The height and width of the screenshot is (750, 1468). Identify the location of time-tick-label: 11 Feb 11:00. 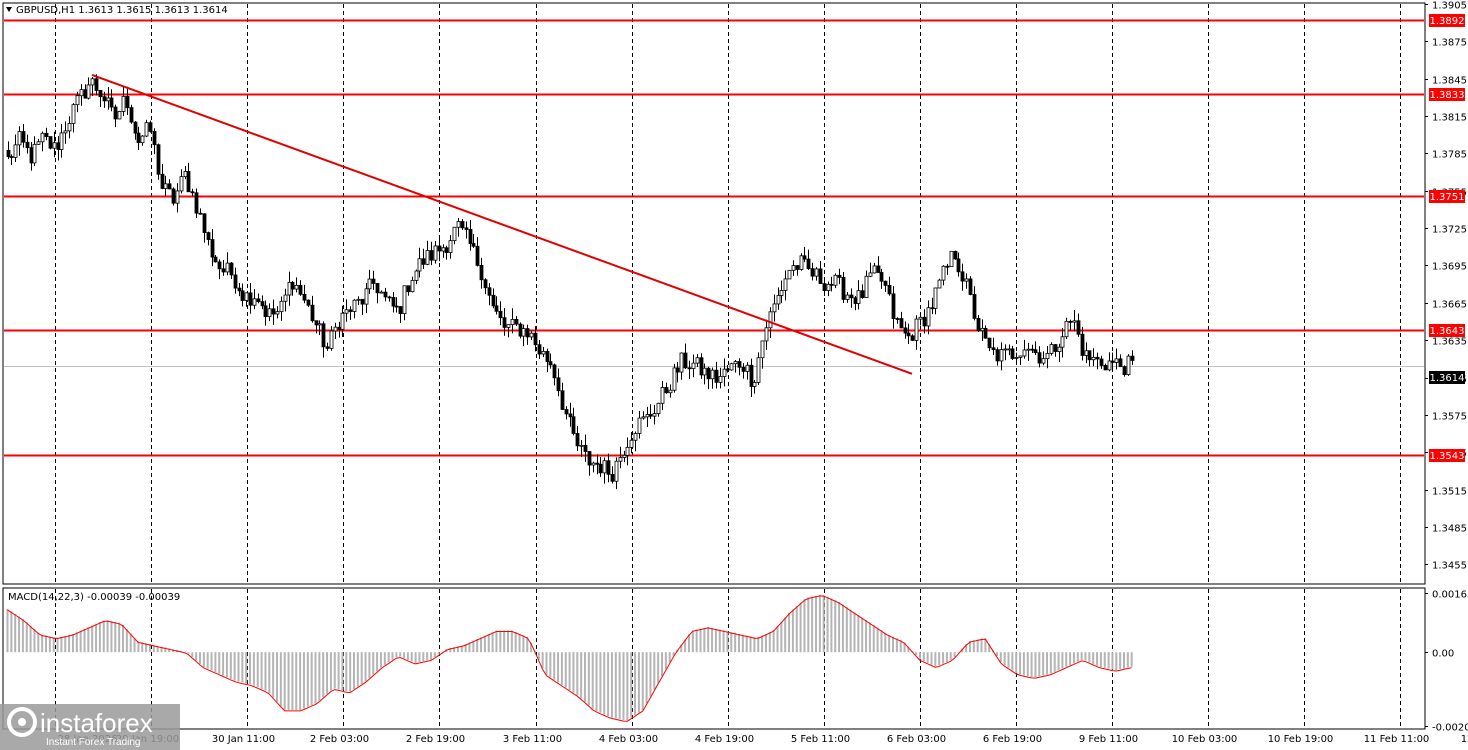
(1397, 739).